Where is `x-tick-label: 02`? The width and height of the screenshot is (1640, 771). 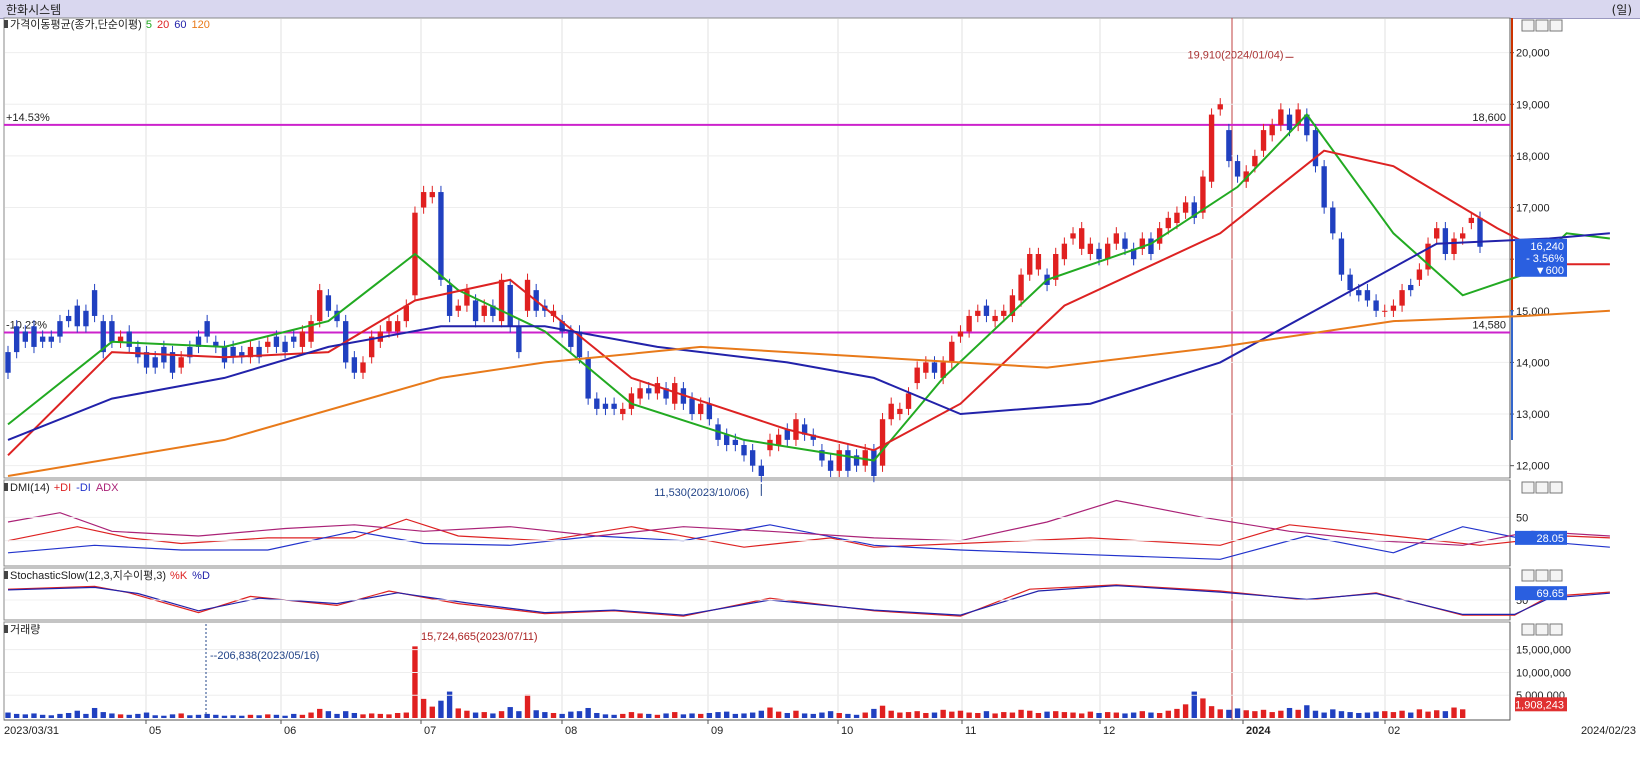 x-tick-label: 02 is located at coordinates (1394, 731).